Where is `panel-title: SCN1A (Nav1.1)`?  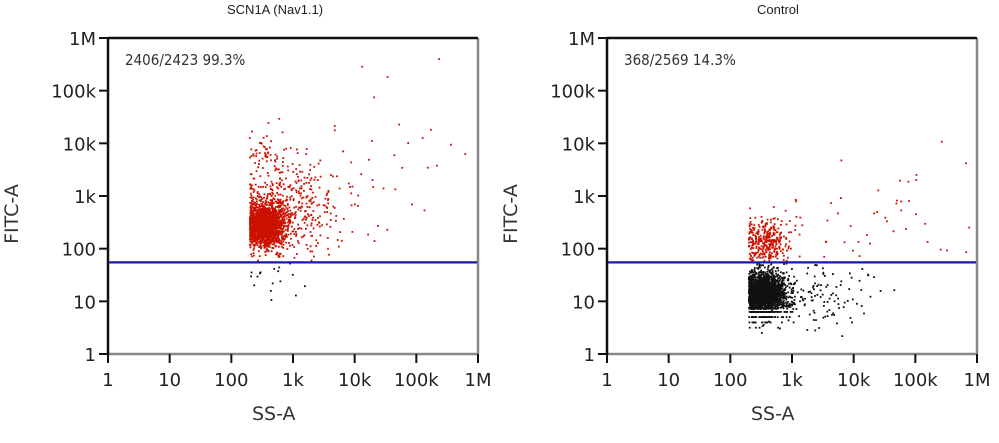 panel-title: SCN1A (Nav1.1) is located at coordinates (275, 9).